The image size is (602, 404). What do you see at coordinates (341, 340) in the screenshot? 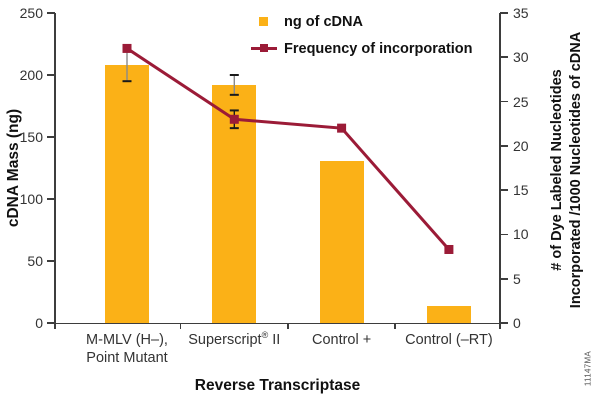
I see `x-category-label: Control +` at bounding box center [341, 340].